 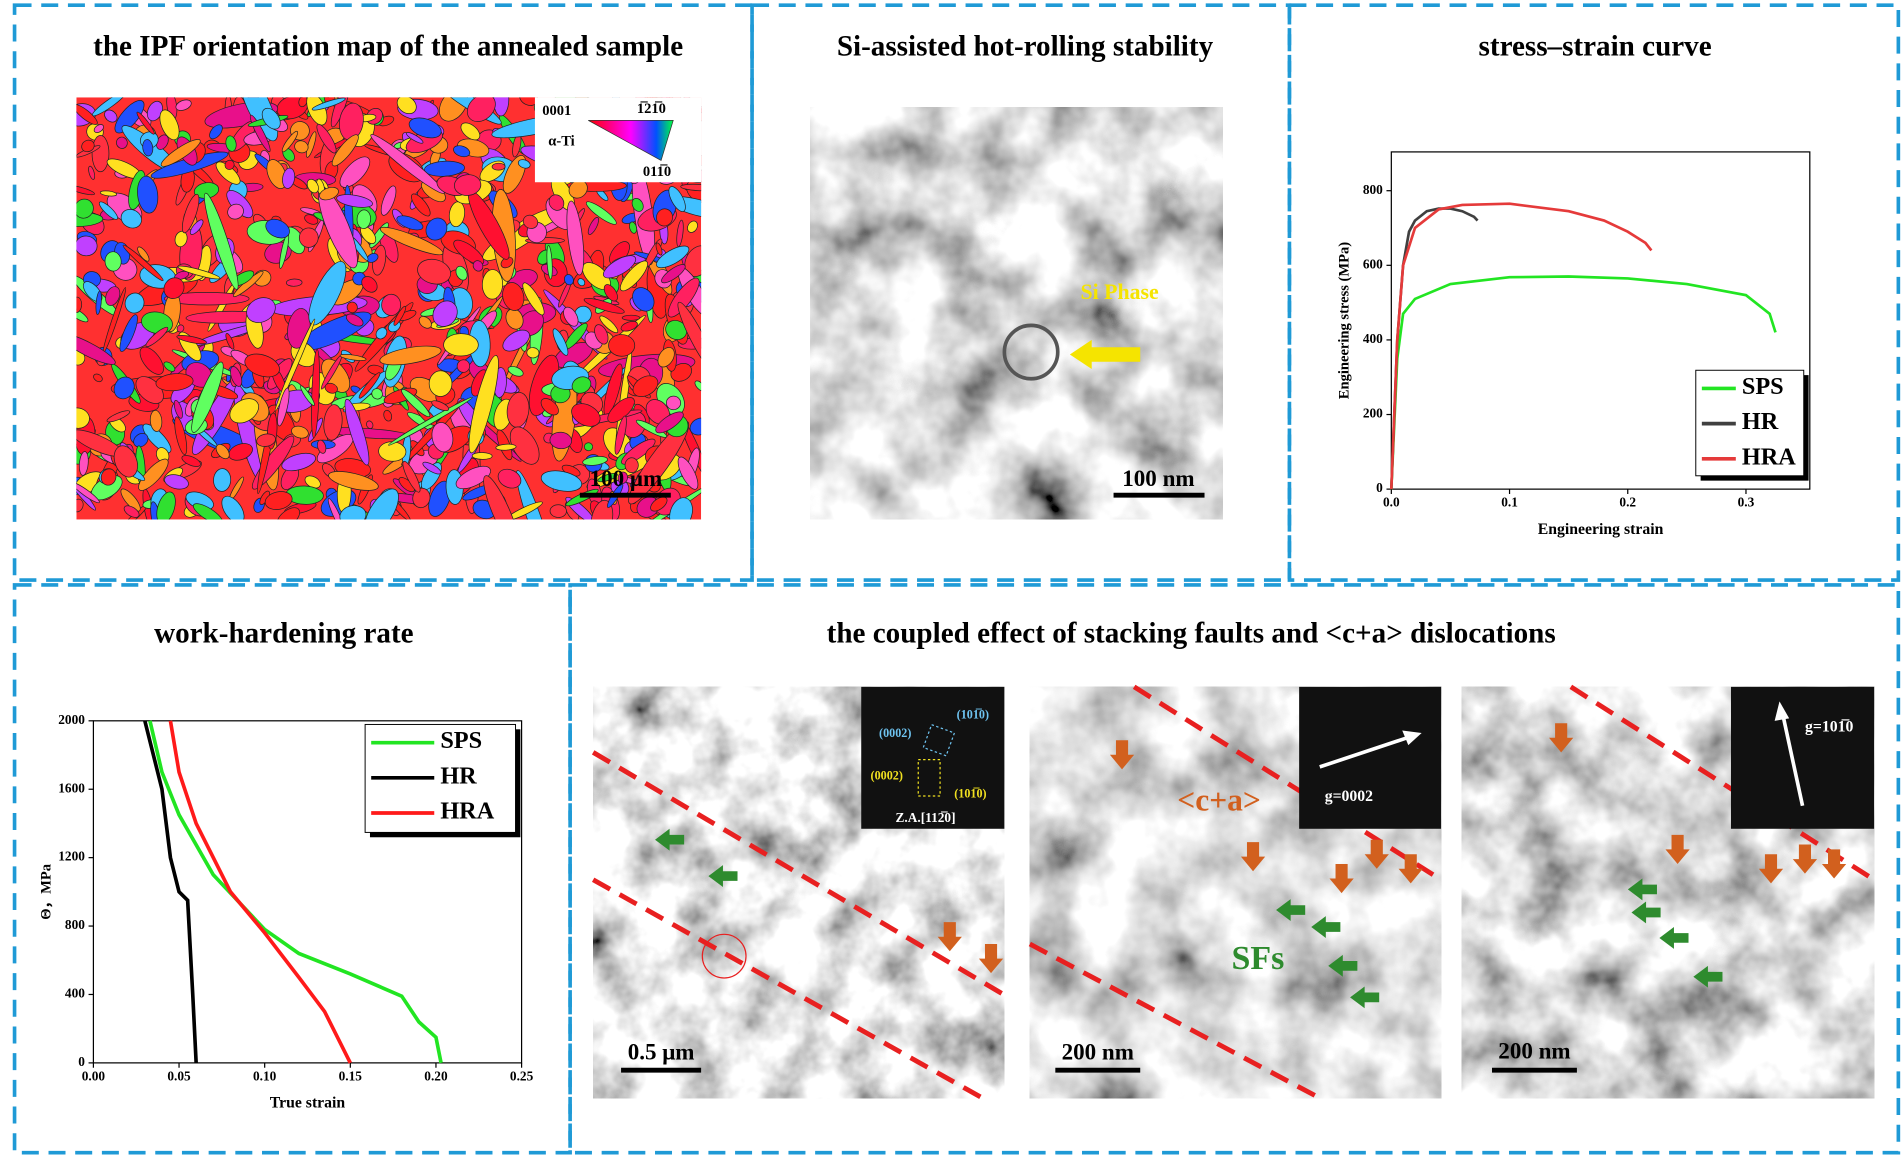 What do you see at coordinates (179, 1076) in the screenshot?
I see `x-tick-label: 0.05` at bounding box center [179, 1076].